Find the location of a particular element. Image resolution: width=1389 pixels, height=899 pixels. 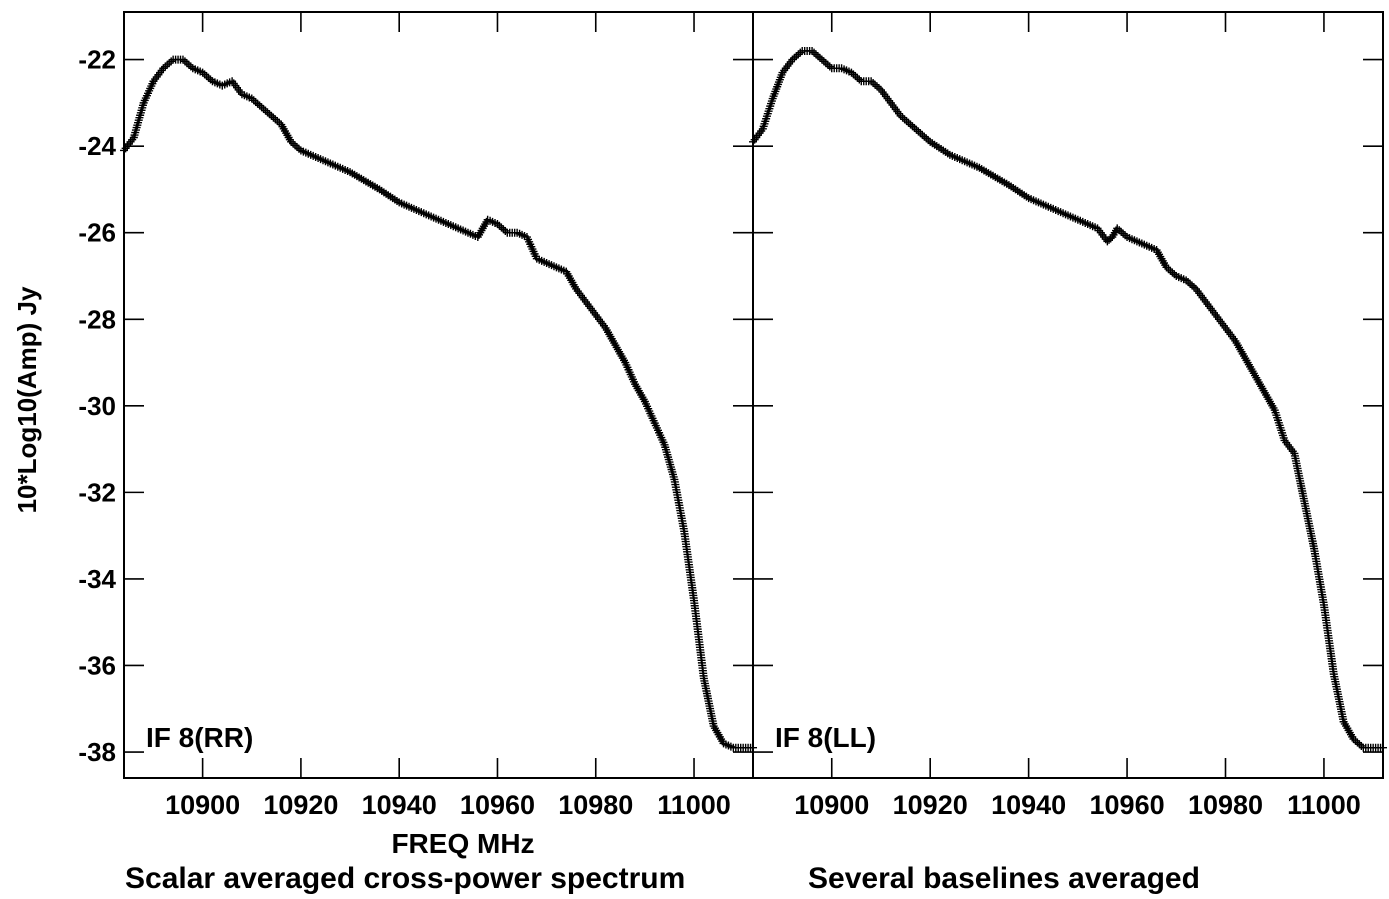

panel-label: IF 8(RR) is located at coordinates (199, 737).